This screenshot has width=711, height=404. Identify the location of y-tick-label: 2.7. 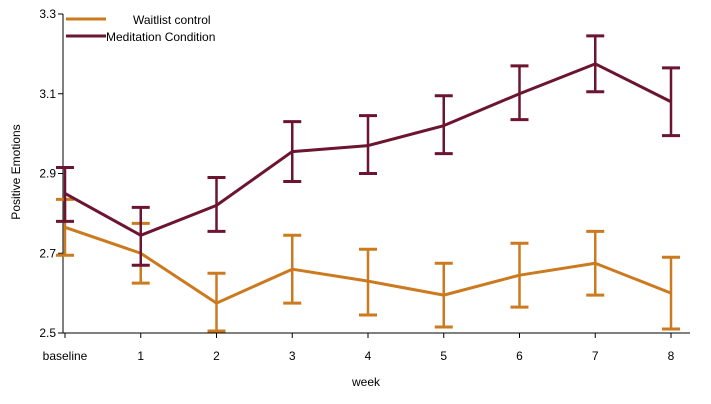
(47, 253).